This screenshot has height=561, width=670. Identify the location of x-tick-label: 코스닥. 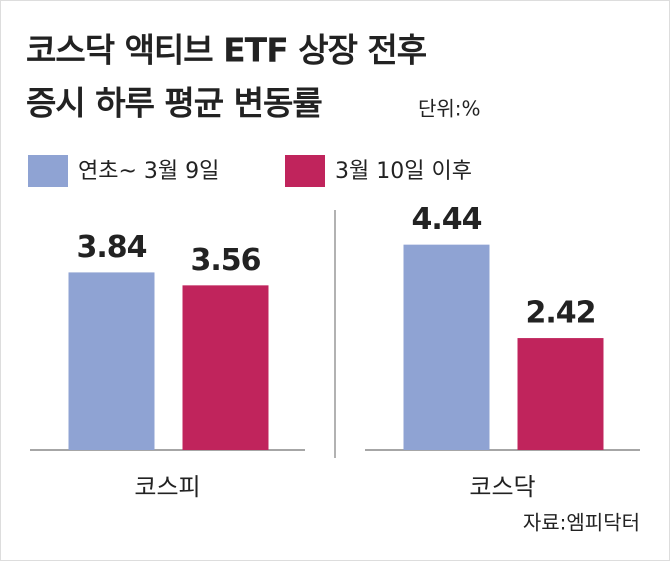
(502, 487).